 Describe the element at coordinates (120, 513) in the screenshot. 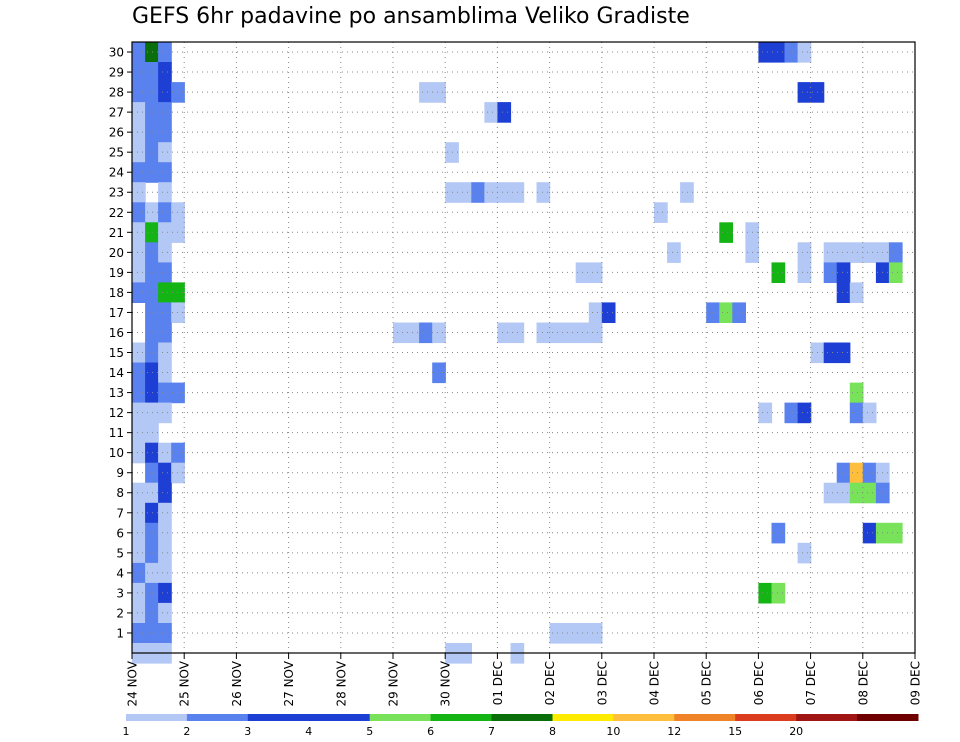

I see `y-tick-label: 7` at that location.